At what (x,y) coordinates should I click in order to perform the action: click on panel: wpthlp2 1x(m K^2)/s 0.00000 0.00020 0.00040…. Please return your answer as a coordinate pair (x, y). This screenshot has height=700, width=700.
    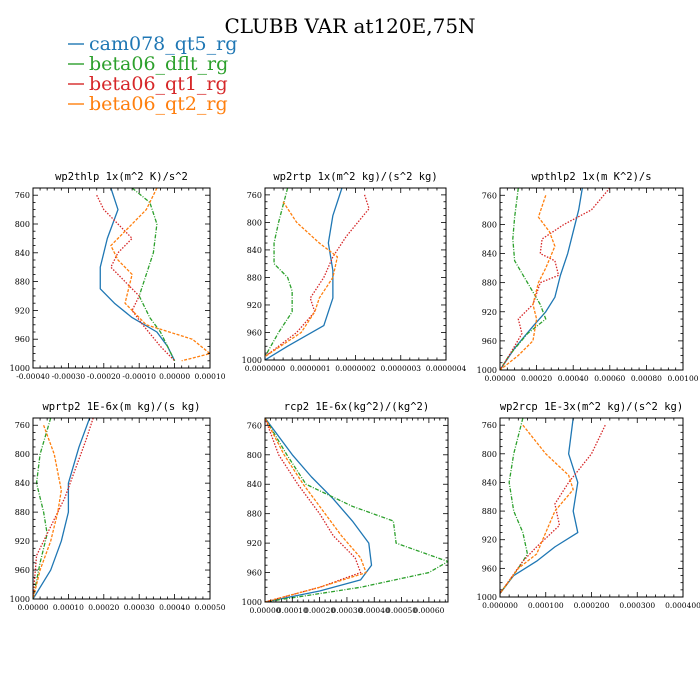
    Looking at the image, I should click on (588, 277).